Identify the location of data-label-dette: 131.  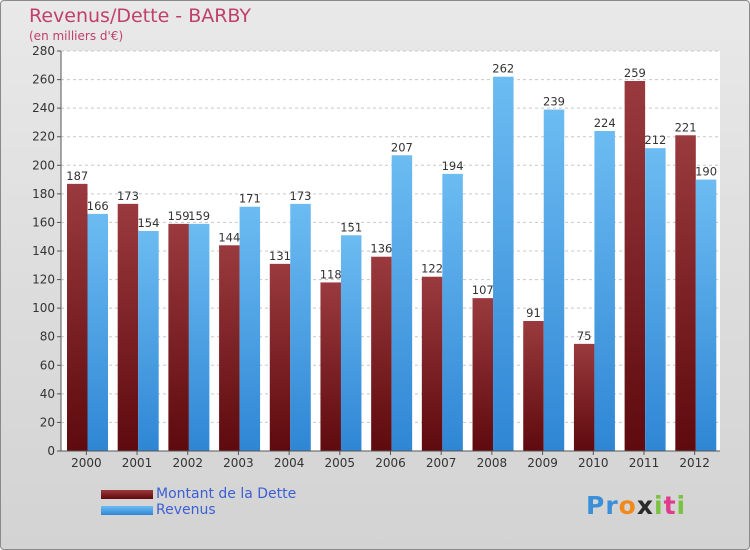
(280, 256).